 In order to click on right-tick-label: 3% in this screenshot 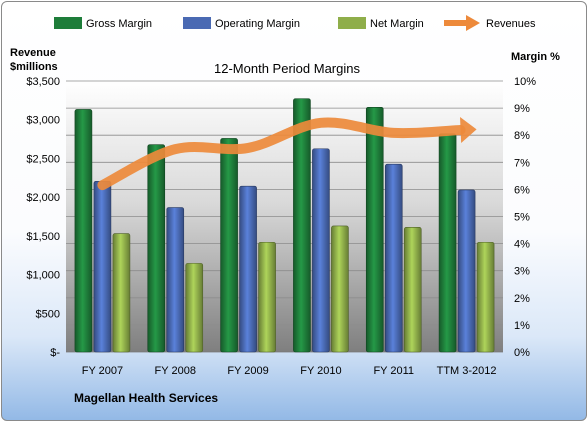, I will do `click(522, 272)`.